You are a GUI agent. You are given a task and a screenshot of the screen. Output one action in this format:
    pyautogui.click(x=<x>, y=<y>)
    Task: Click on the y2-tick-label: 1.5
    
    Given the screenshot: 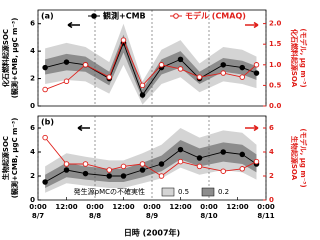 What is the action you would take?
    pyautogui.click(x=275, y=44)
    